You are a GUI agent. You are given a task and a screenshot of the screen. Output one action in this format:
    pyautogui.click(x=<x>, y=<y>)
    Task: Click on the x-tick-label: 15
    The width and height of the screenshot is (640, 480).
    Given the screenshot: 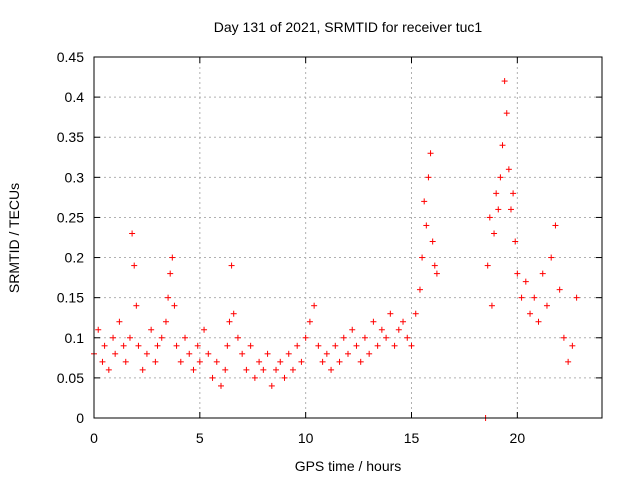 What is the action you would take?
    pyautogui.click(x=412, y=438)
    